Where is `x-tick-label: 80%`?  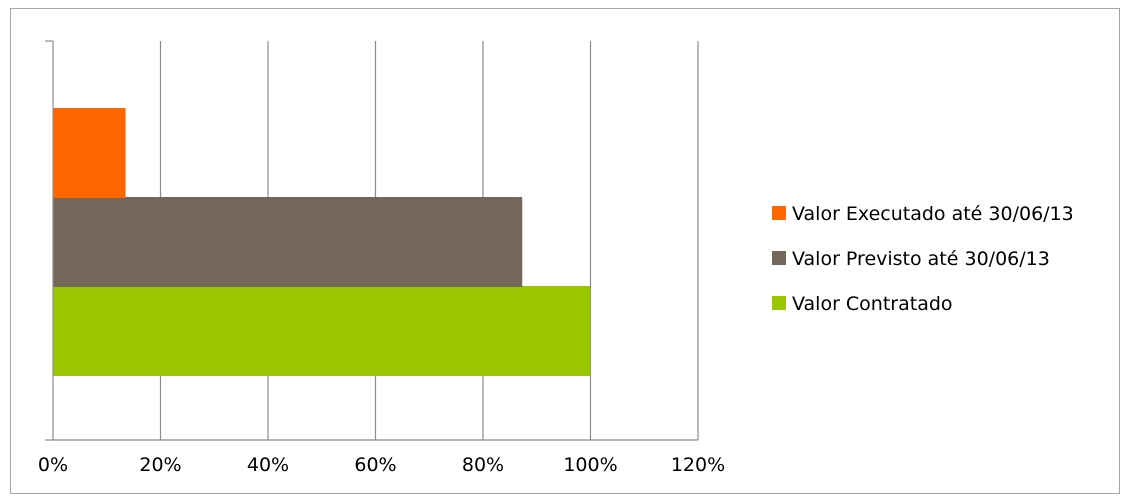
x-tick-label: 80% is located at coordinates (483, 465).